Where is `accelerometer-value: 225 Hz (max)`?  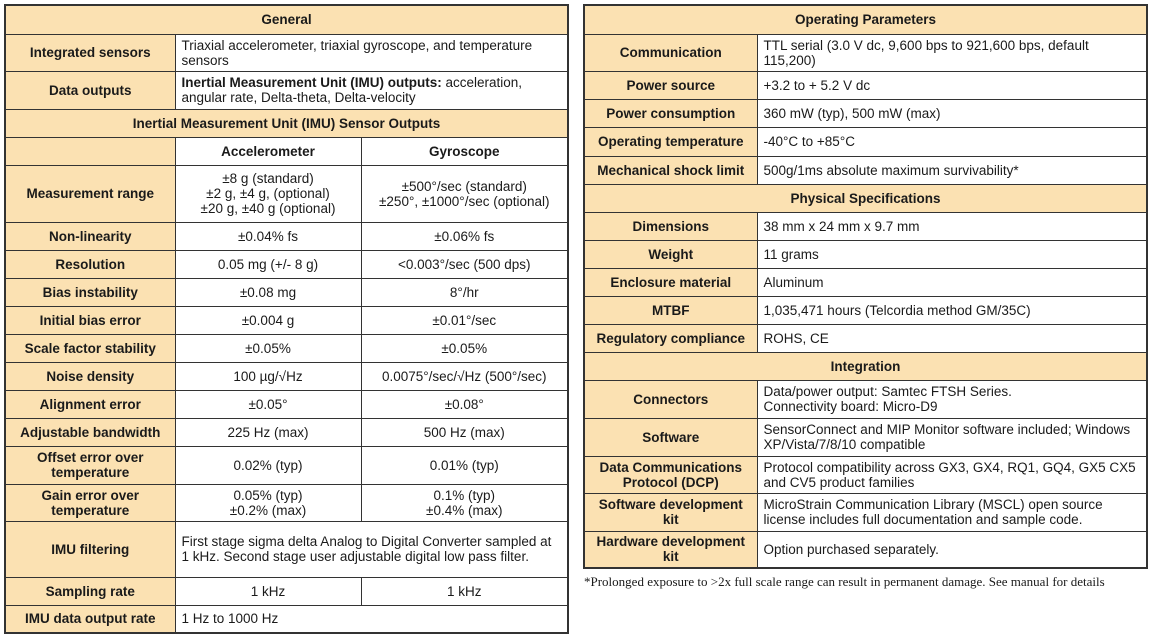 accelerometer-value: 225 Hz (max) is located at coordinates (268, 432).